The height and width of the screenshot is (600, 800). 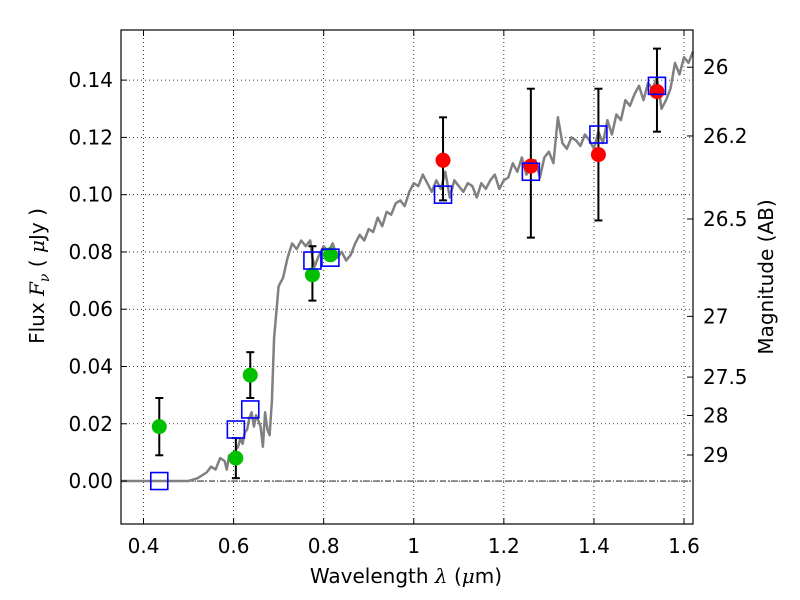 What do you see at coordinates (725, 219) in the screenshot?
I see `right-tick-label: 26.5` at bounding box center [725, 219].